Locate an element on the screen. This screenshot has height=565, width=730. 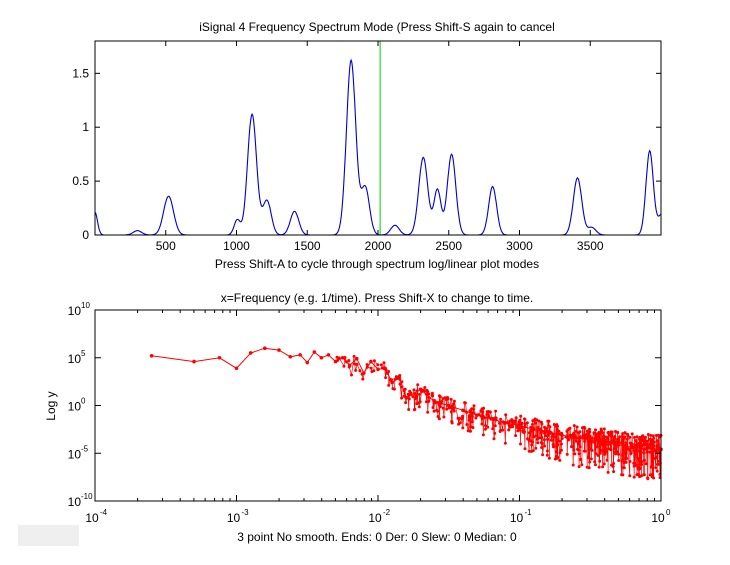
top-ytick-label: 1 is located at coordinates (85, 127).